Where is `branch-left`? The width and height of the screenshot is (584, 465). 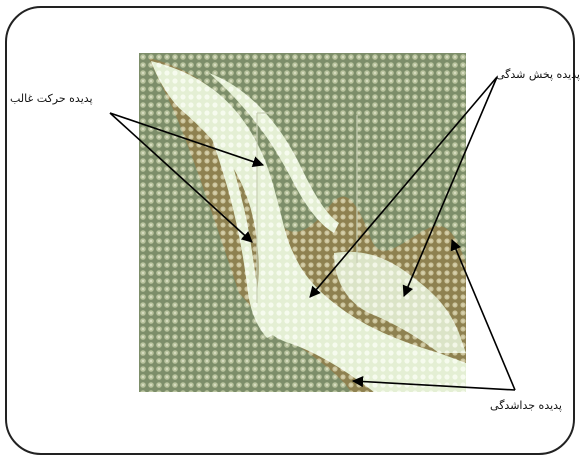 branch-left is located at coordinates (235, 215).